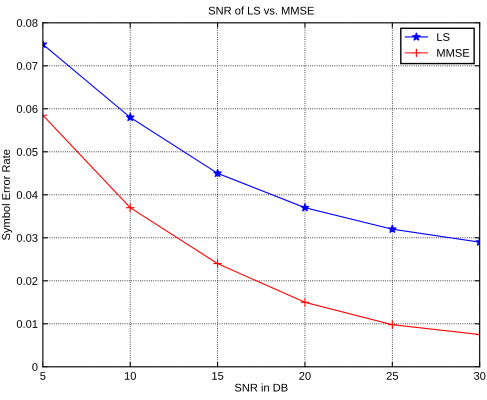 The height and width of the screenshot is (400, 487). What do you see at coordinates (218, 376) in the screenshot?
I see `x-tick-label: 15` at bounding box center [218, 376].